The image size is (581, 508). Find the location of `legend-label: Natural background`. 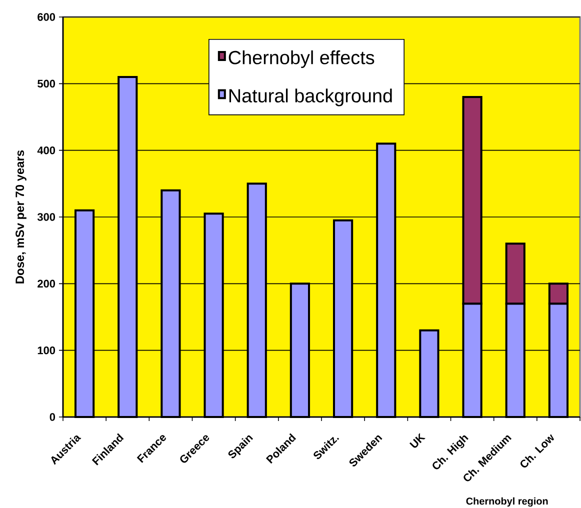

legend-label: Natural background is located at coordinates (310, 97).